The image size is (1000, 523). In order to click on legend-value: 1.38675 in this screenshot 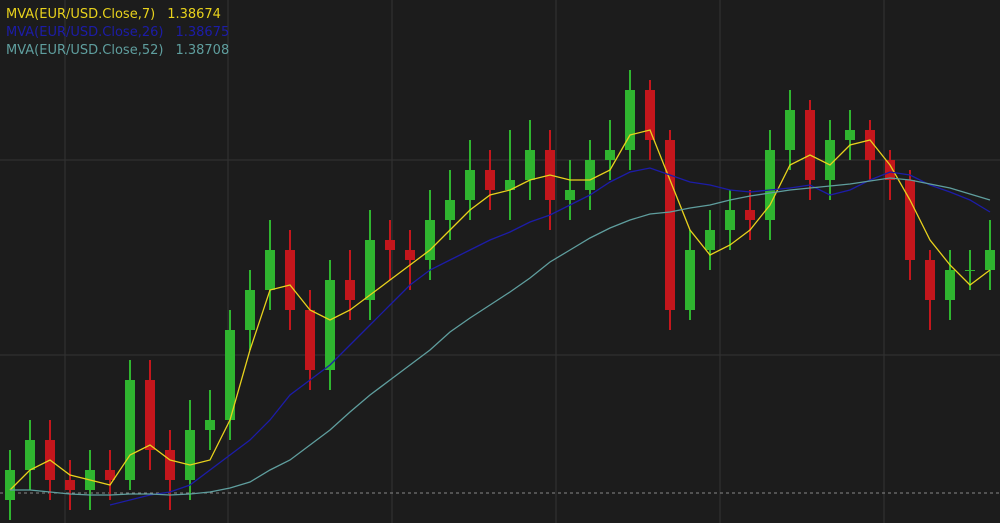, I will do `click(202, 32)`.